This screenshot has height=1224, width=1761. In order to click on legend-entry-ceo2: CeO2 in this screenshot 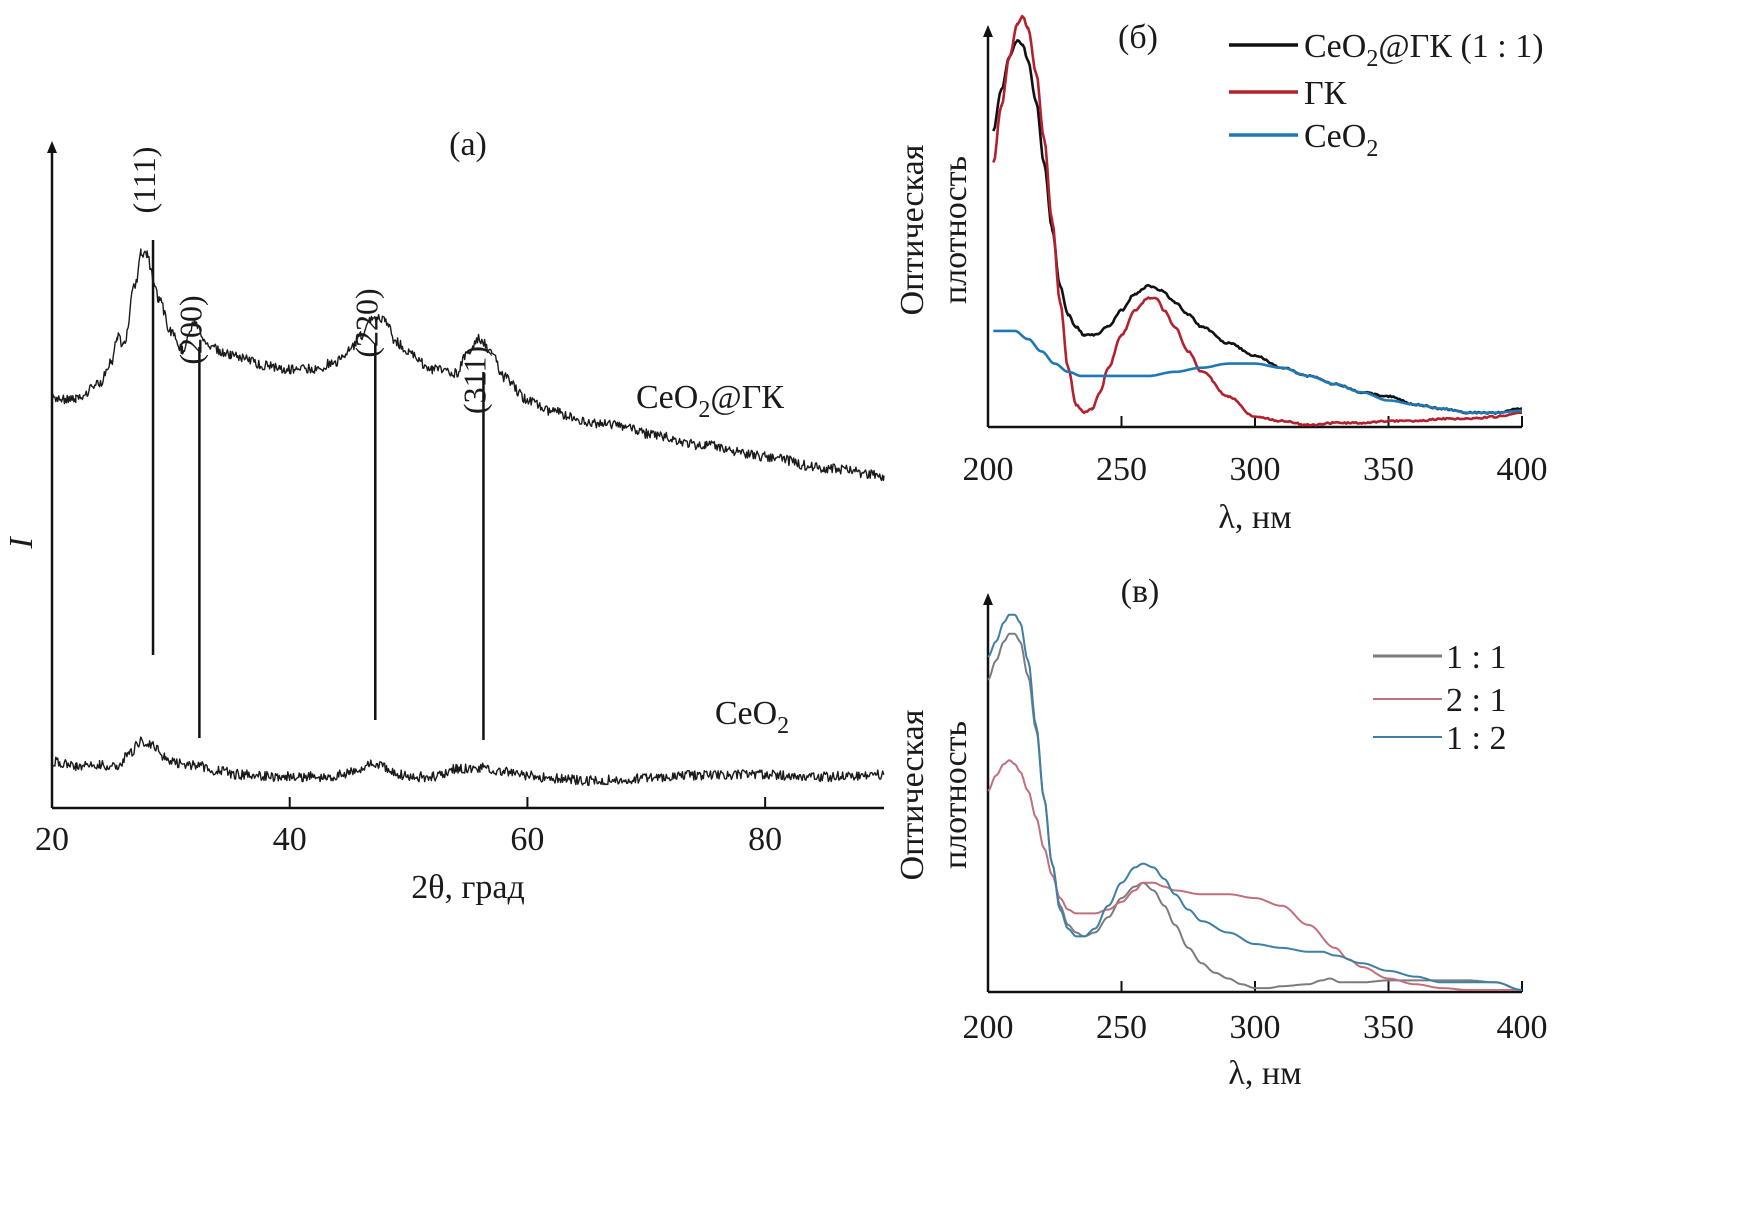, I will do `click(1341, 140)`.